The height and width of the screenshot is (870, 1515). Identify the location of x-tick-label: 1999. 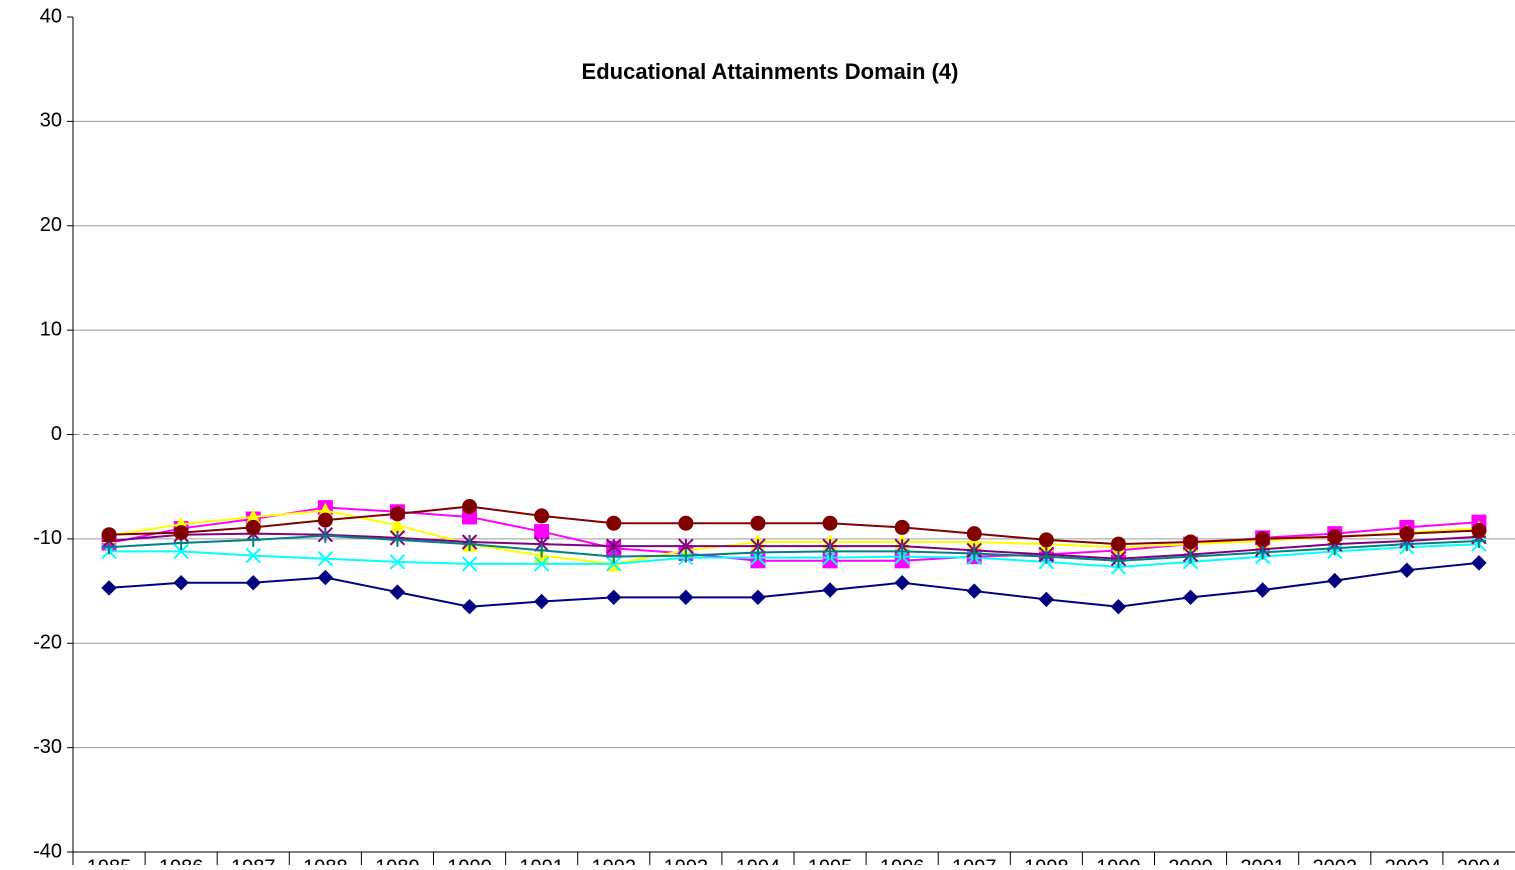
(1118, 860).